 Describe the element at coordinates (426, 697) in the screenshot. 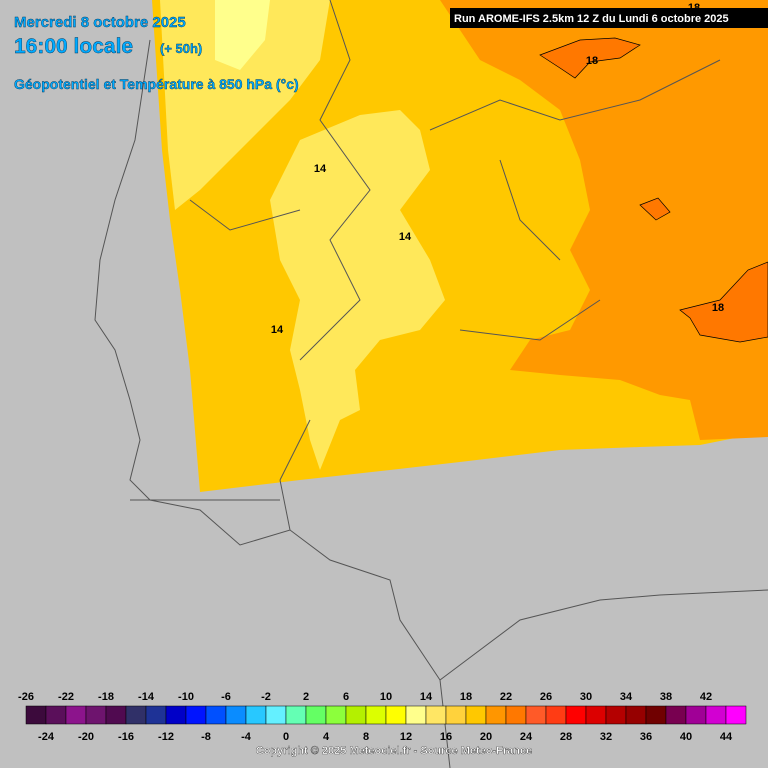

I see `legend-label: 14` at that location.